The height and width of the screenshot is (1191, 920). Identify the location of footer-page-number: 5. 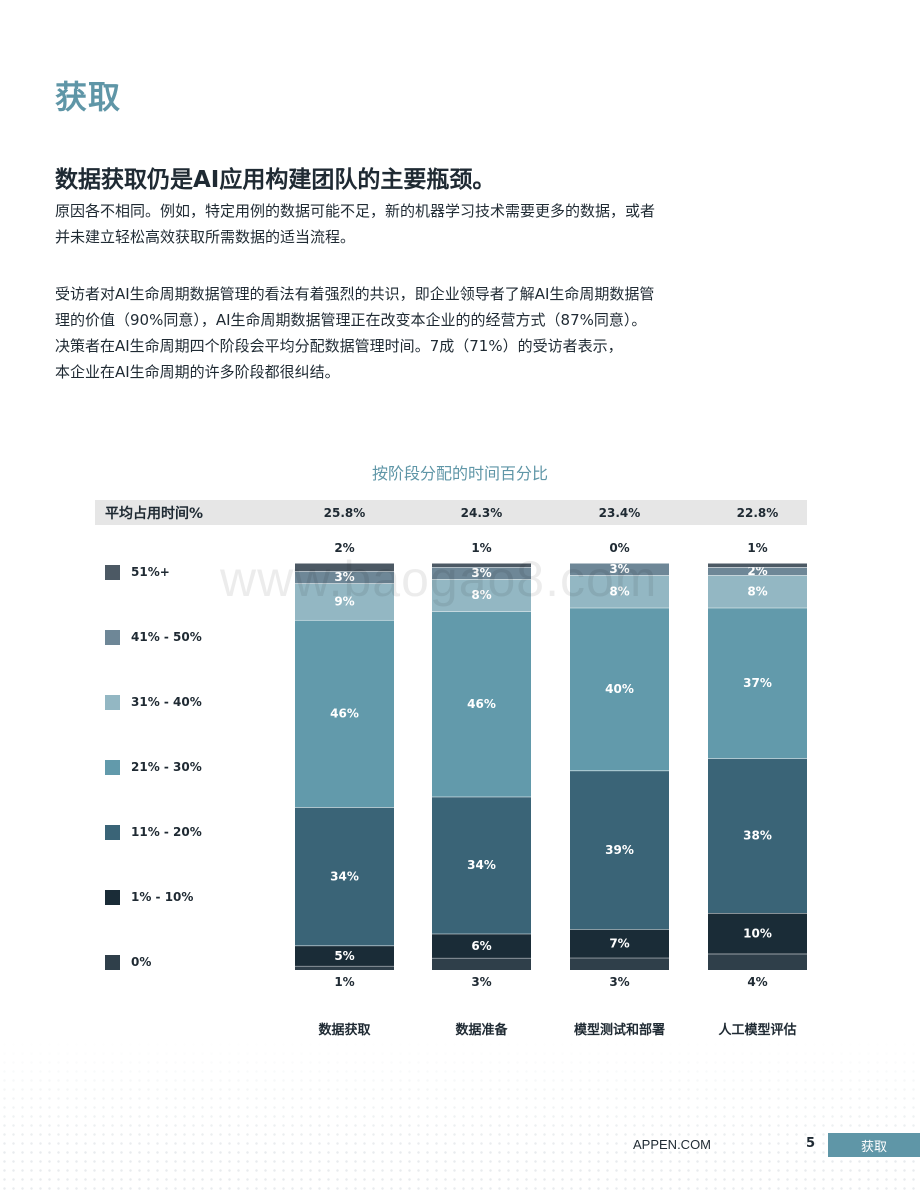
(811, 1143).